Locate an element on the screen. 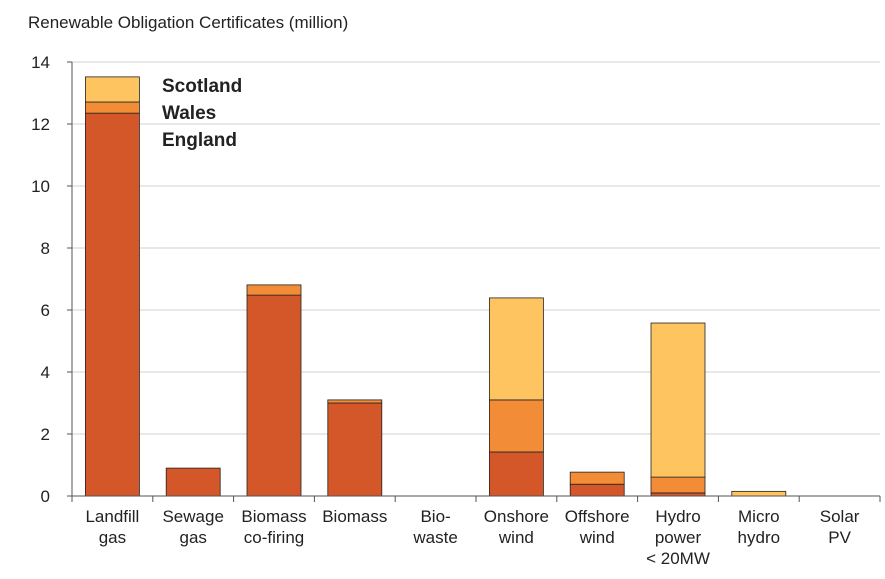 The image size is (885, 579). x-tick-label-line: Bio- is located at coordinates (435, 516).